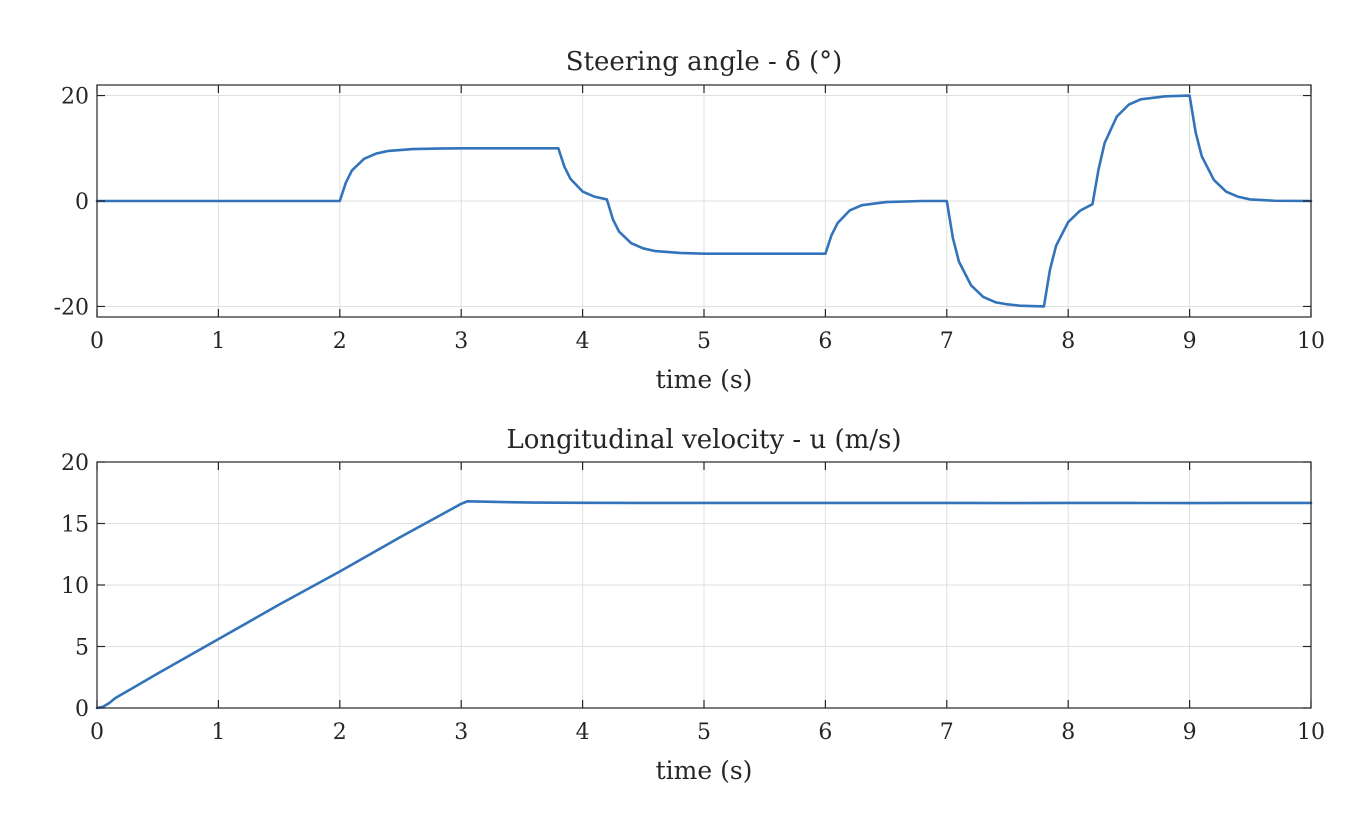 Image resolution: width=1352 pixels, height=828 pixels. Describe the element at coordinates (82, 202) in the screenshot. I see `y-tick-label-steering-angle: 0` at that location.